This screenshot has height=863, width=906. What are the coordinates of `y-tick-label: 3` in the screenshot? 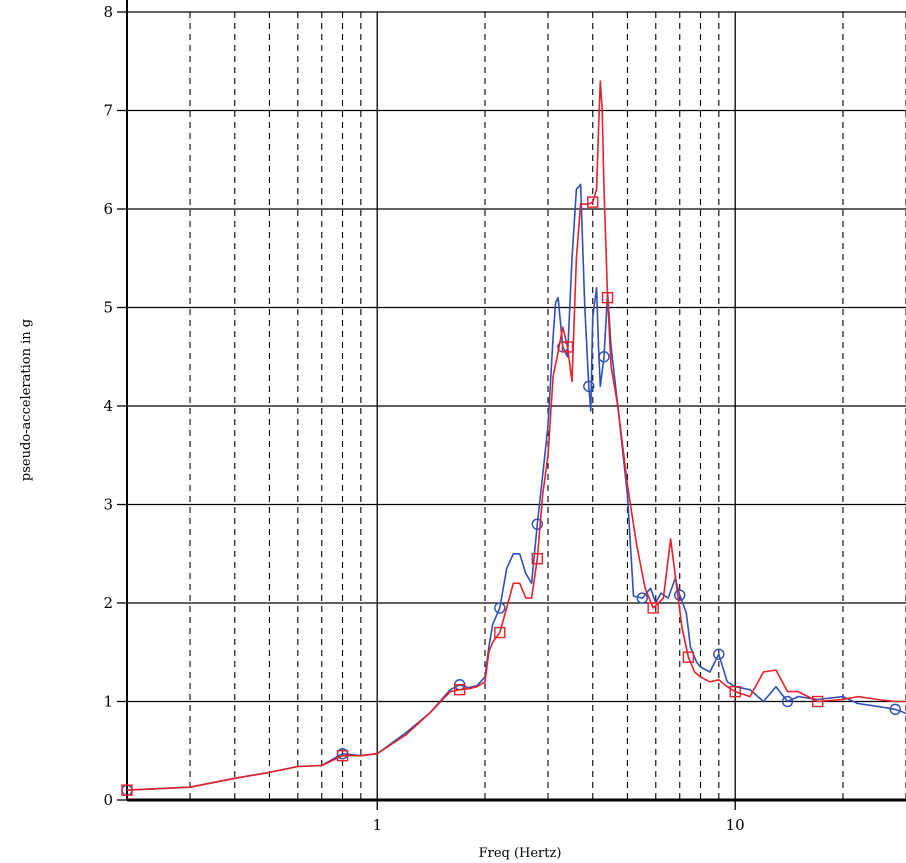 It's located at (108, 505).